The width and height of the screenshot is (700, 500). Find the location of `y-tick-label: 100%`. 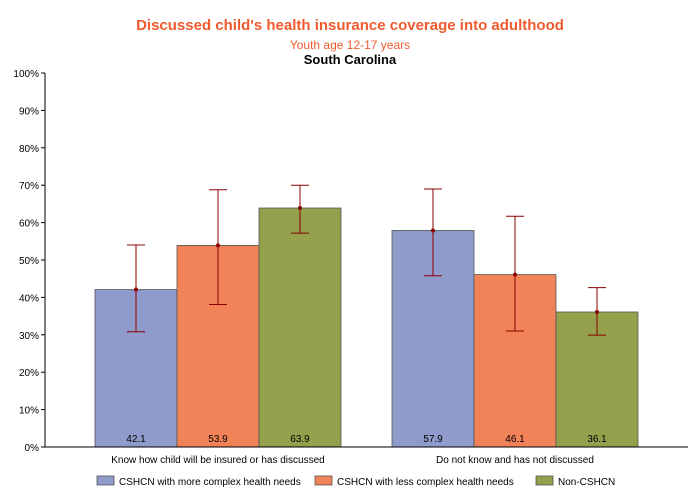

y-tick-label: 100% is located at coordinates (26, 74).